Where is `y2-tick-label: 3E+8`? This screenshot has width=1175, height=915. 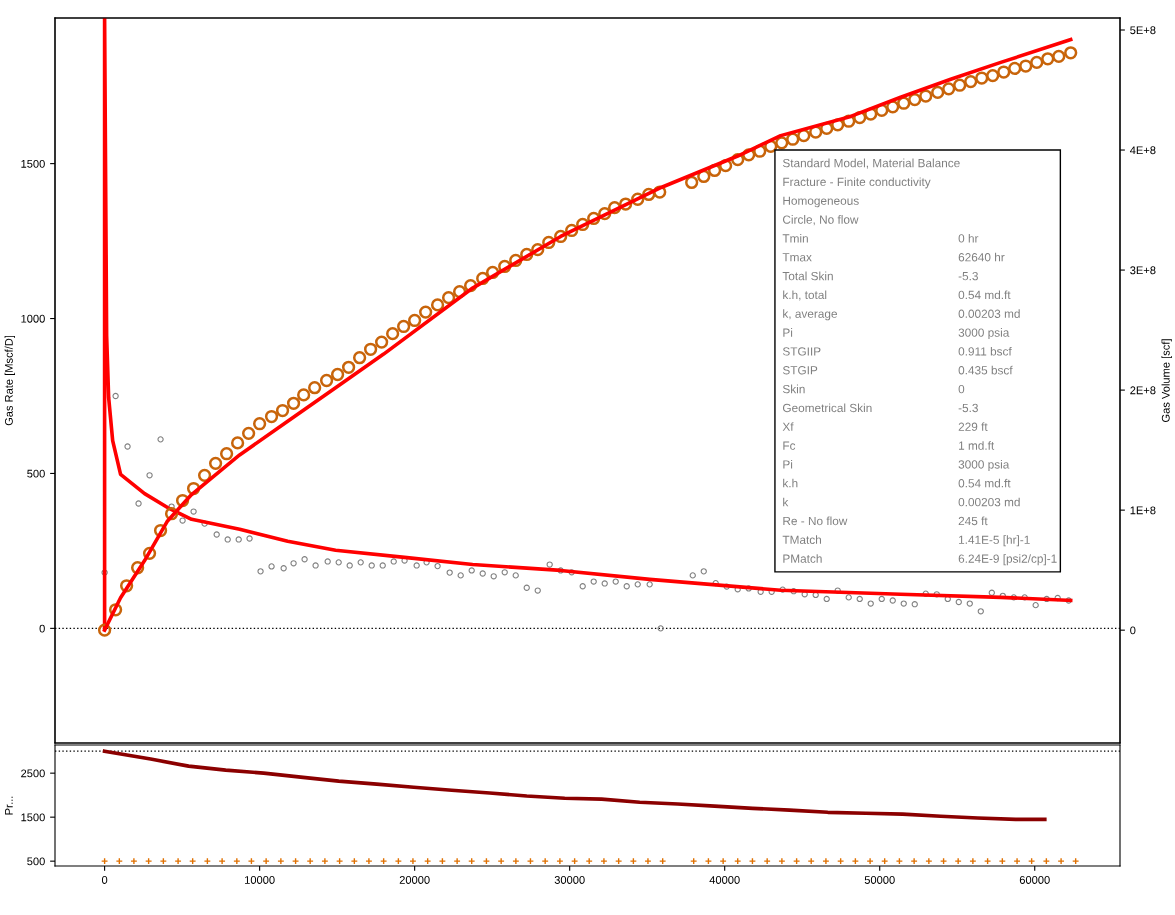 y2-tick-label: 3E+8 is located at coordinates (1143, 270).